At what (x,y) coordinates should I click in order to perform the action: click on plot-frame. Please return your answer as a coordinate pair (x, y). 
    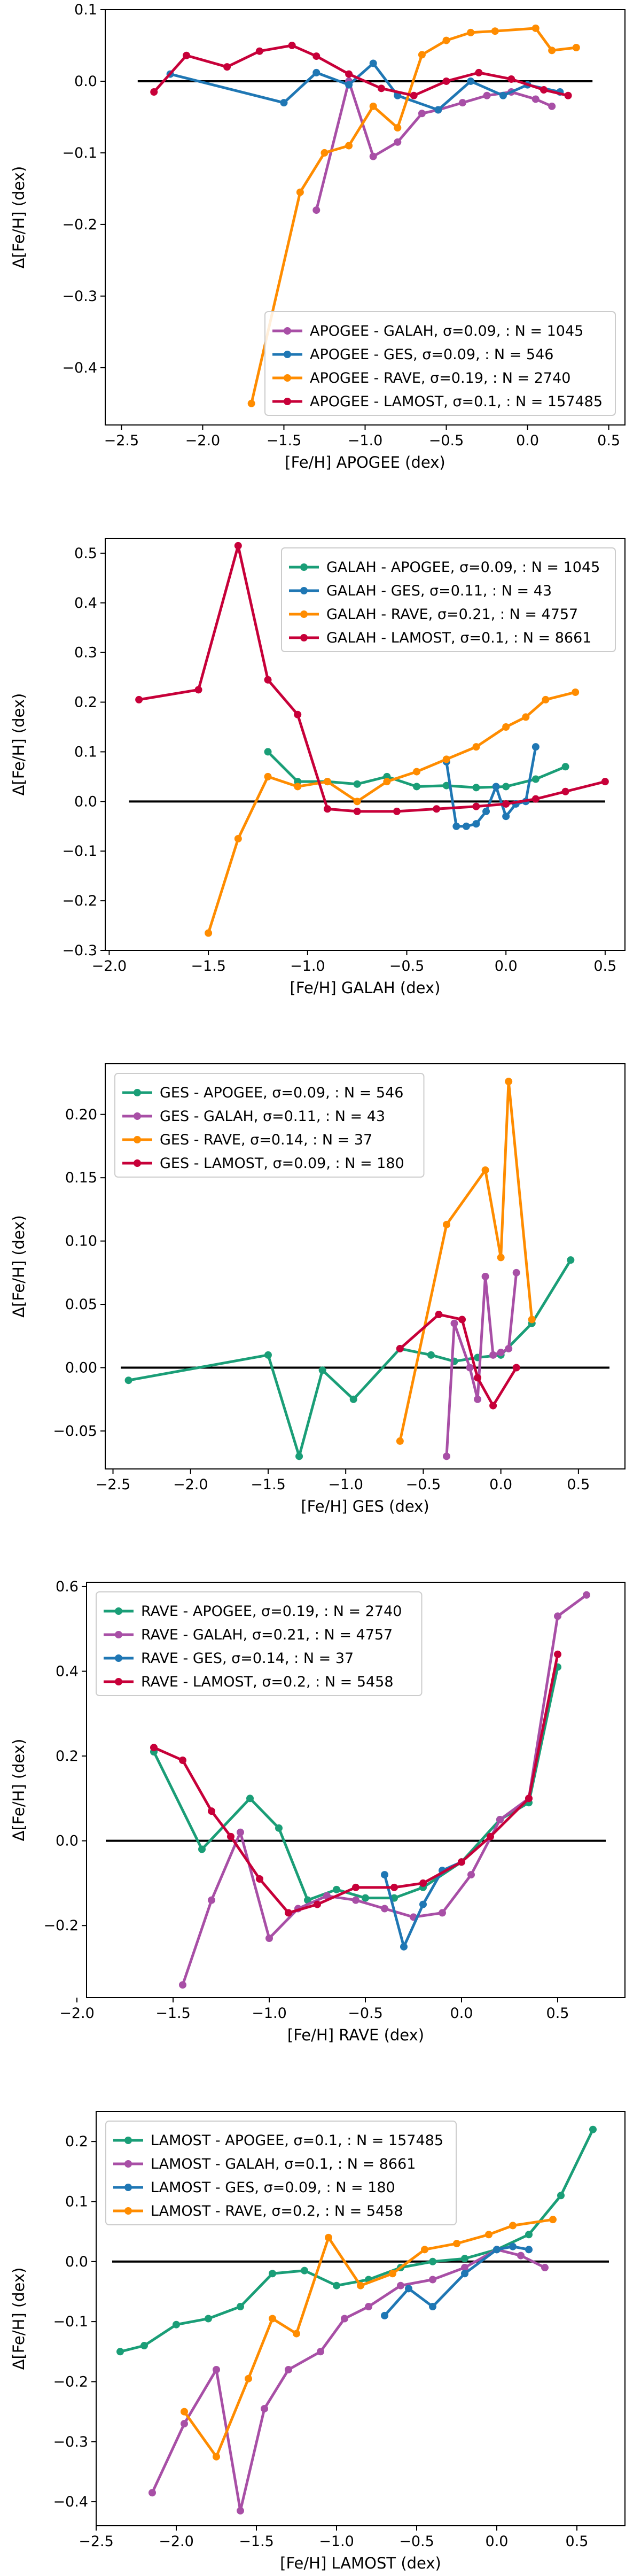
    Looking at the image, I should click on (365, 1266).